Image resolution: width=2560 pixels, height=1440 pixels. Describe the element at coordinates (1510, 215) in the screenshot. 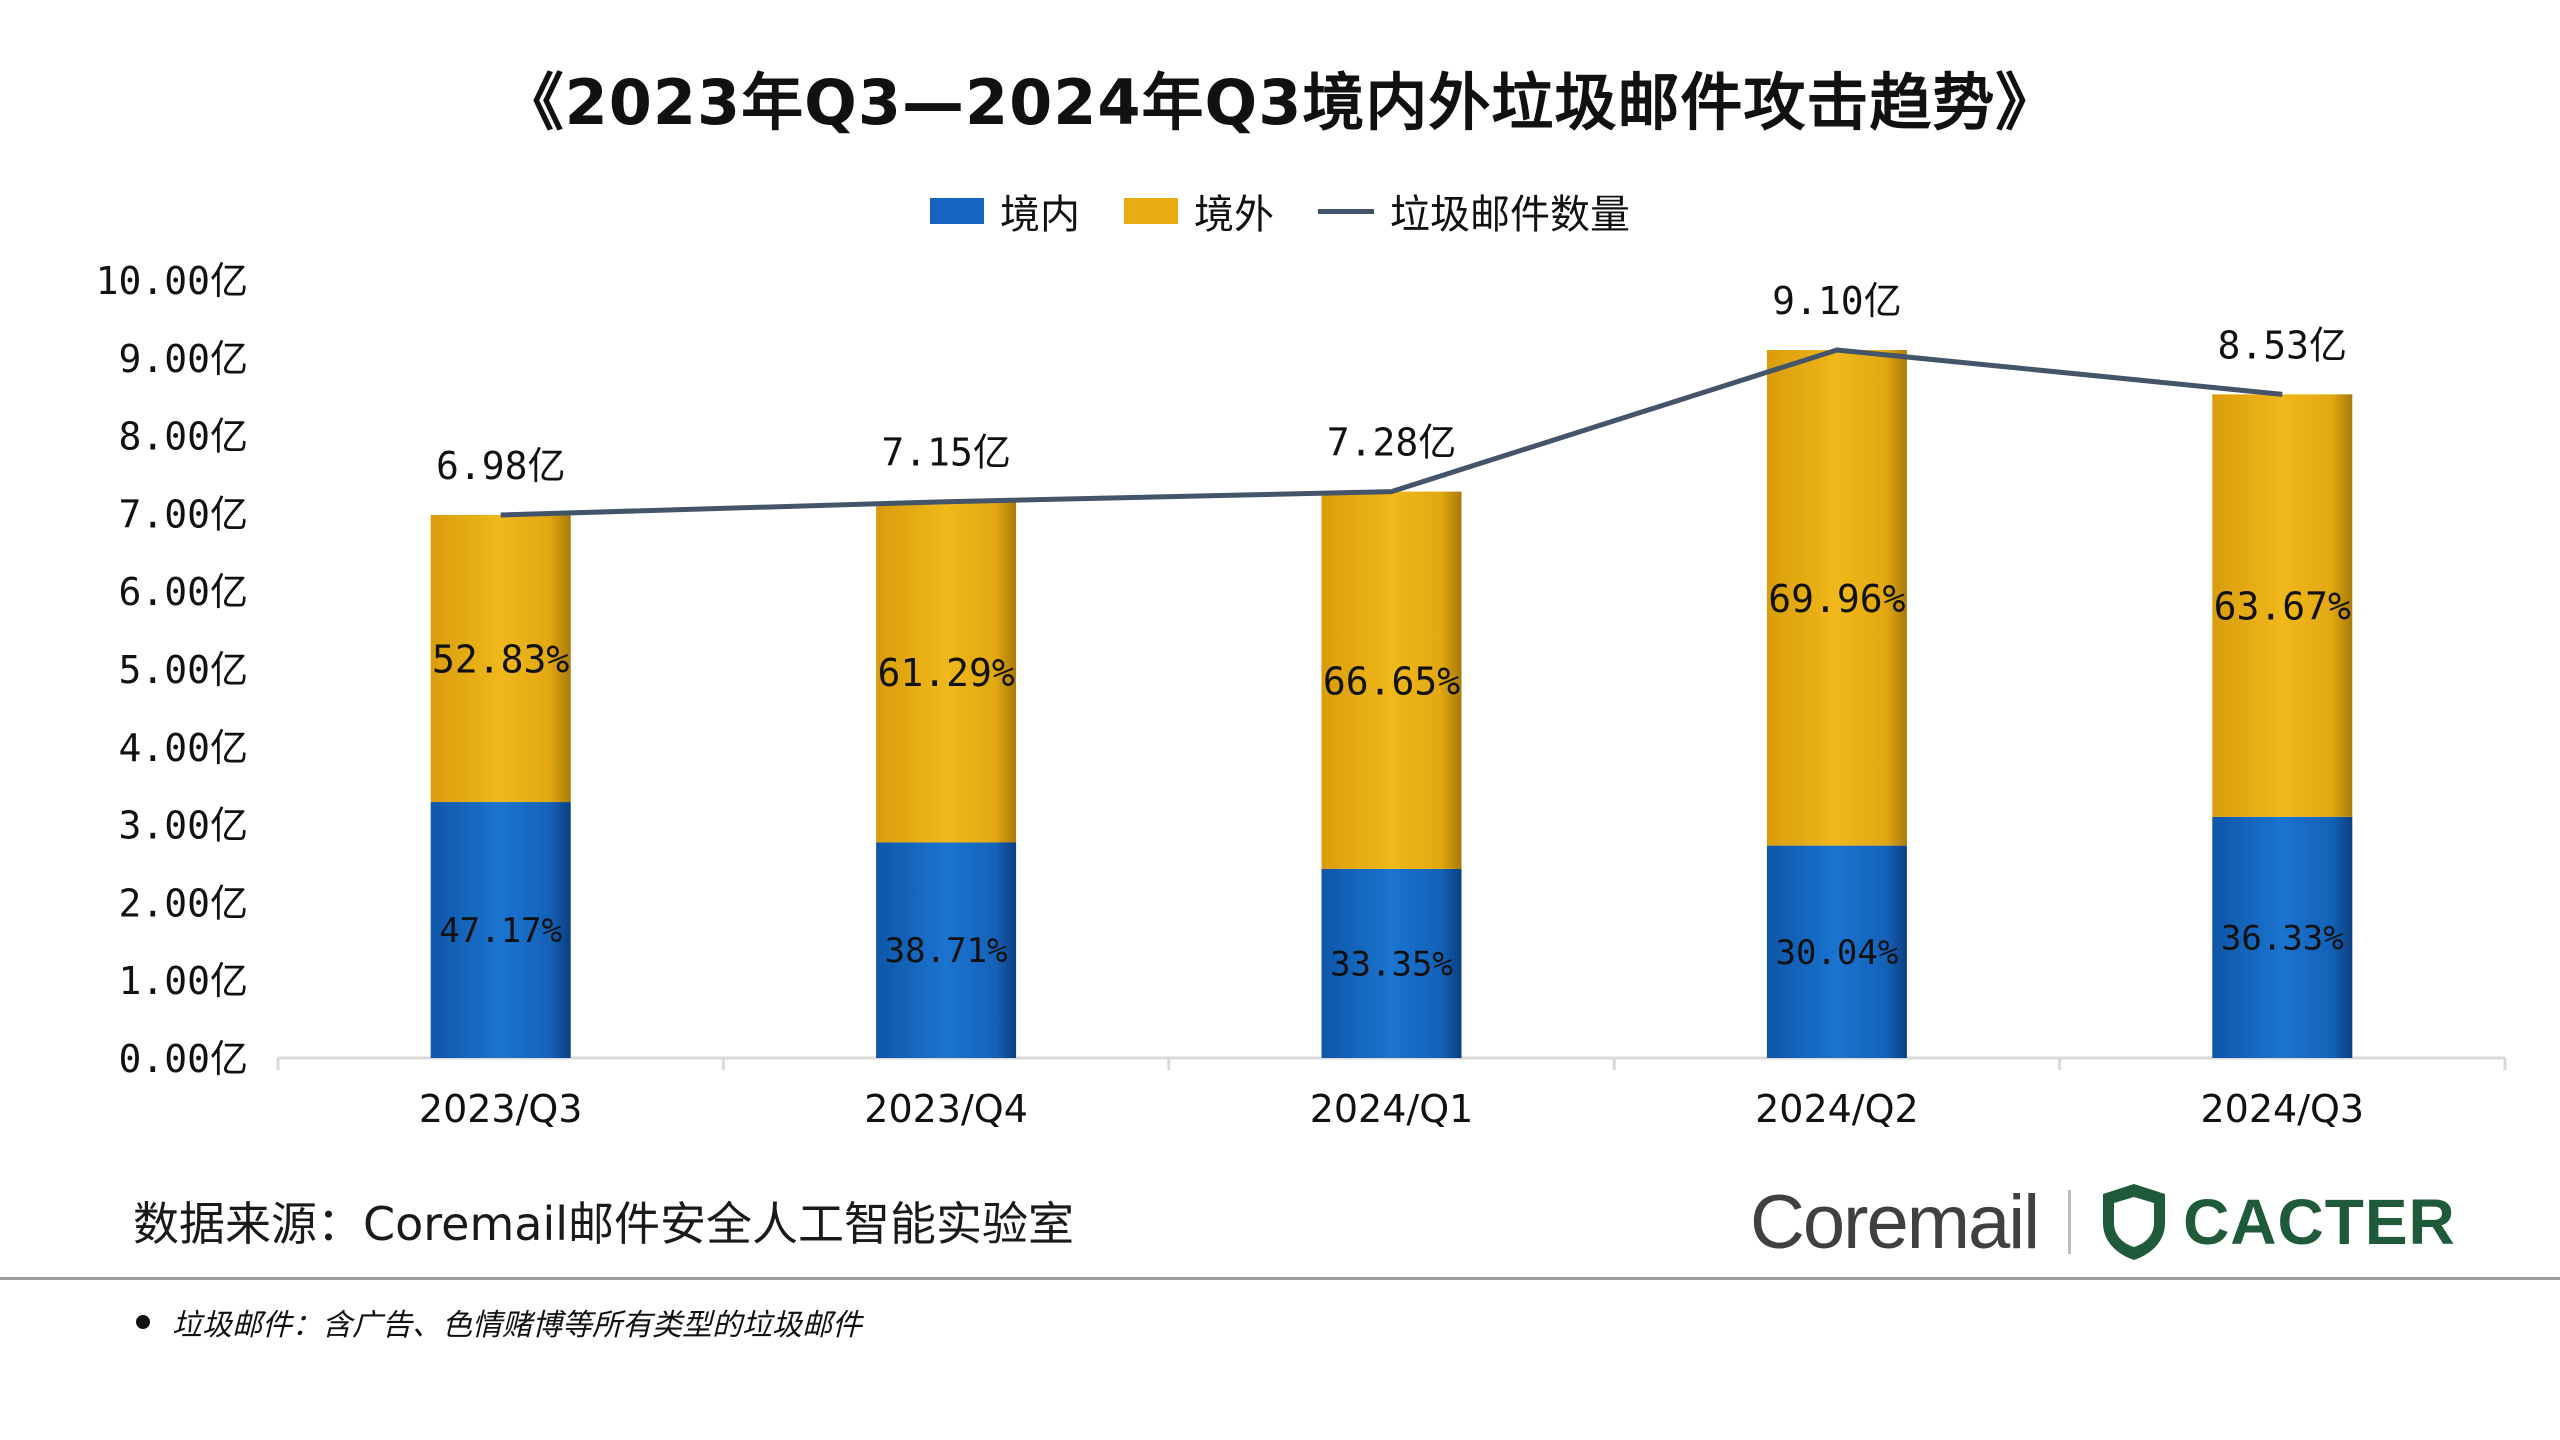

I see `legend-label-total: 垃圾邮件数量` at that location.